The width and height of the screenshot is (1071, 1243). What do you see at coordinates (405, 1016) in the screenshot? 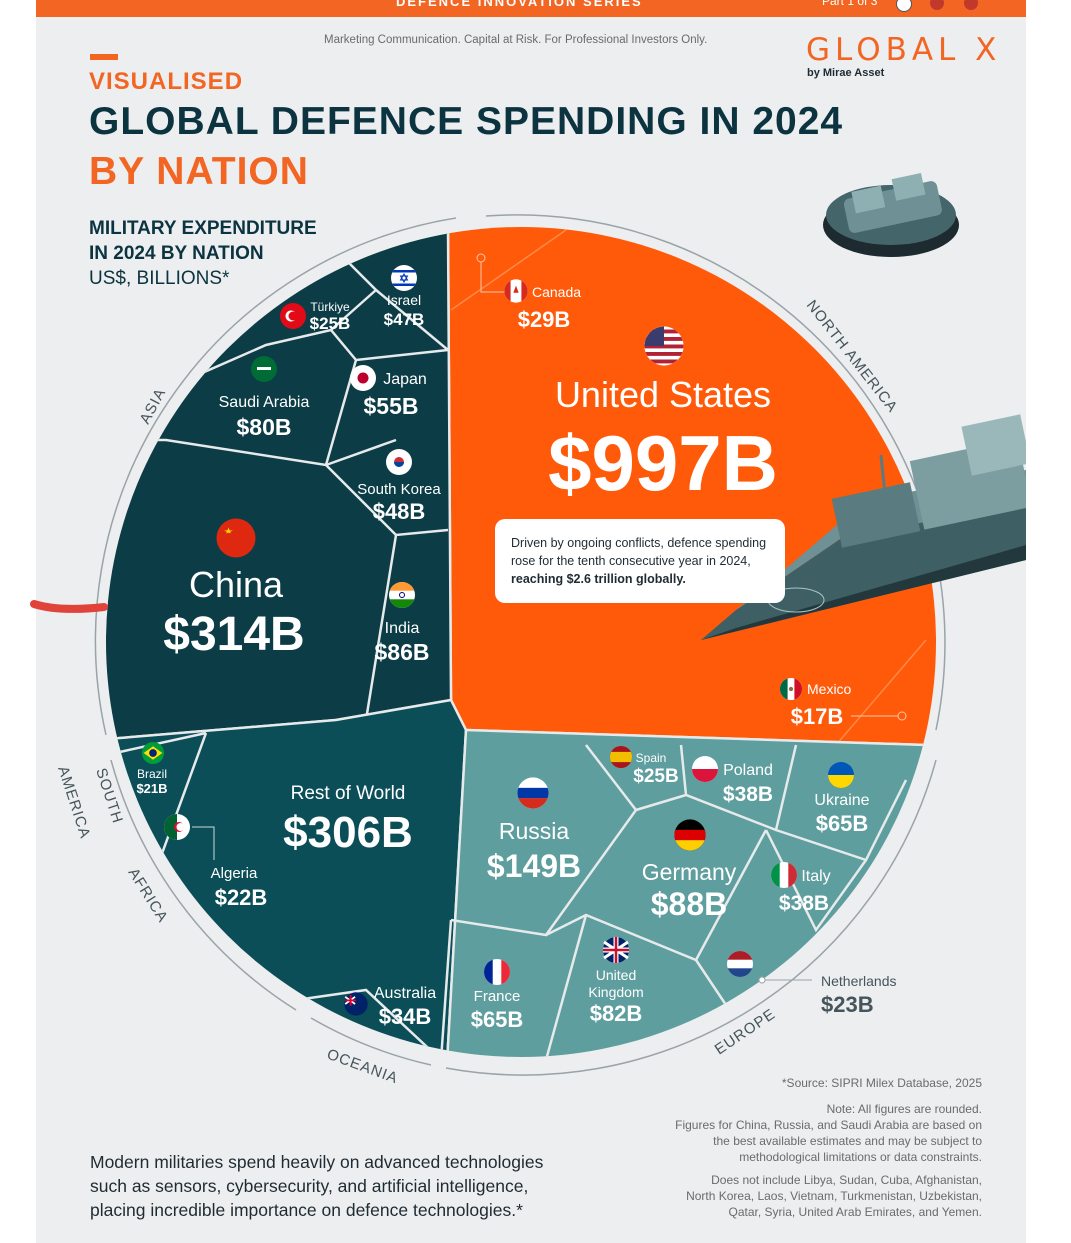
I see `label-australia-value: $34B` at bounding box center [405, 1016].